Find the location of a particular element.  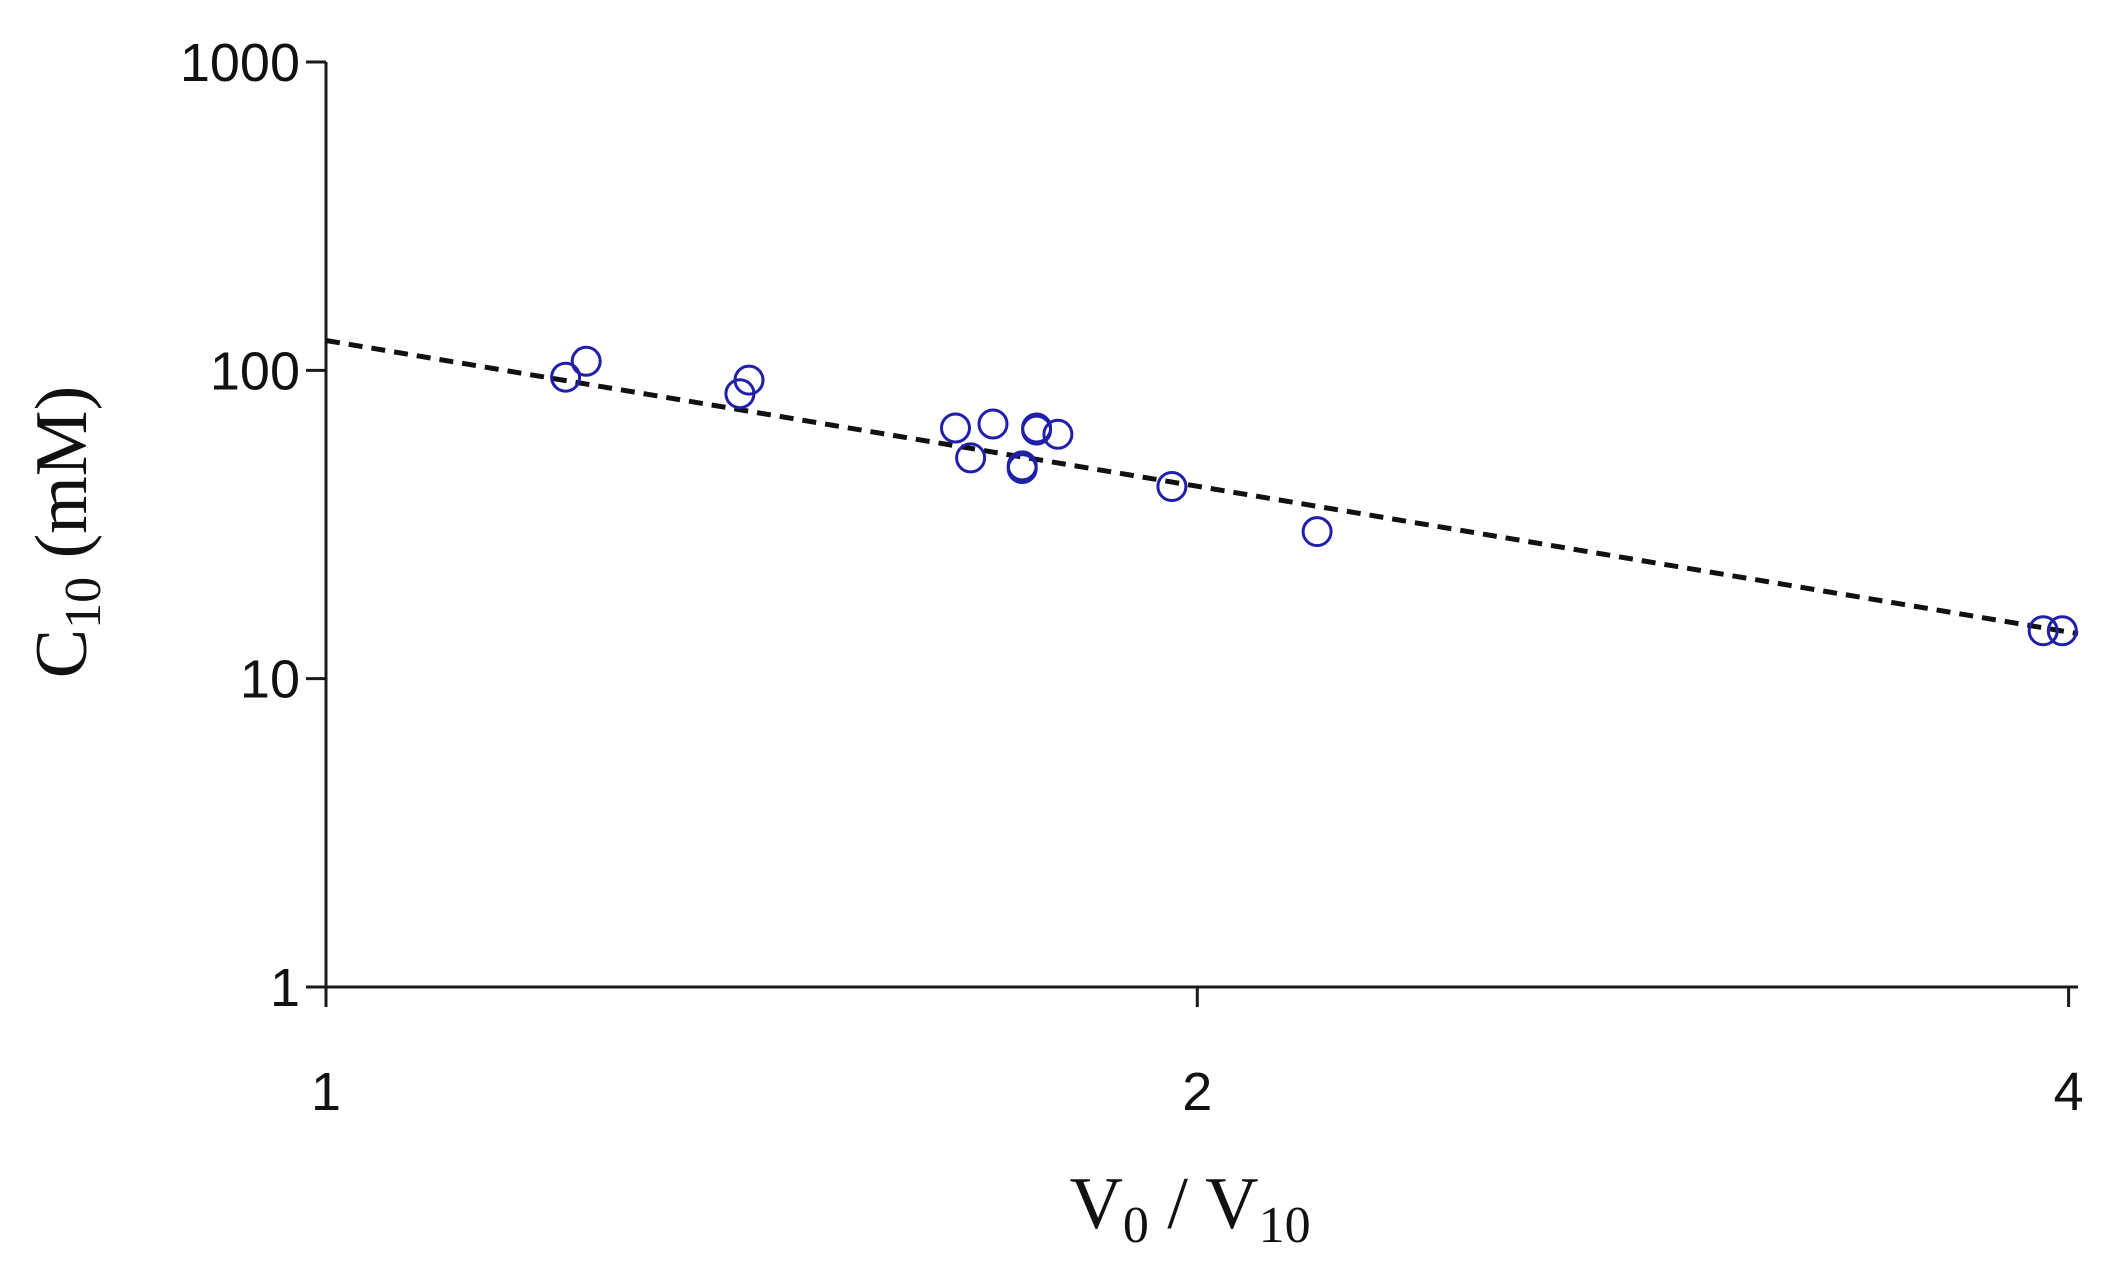

x-ticks: 1 2 4 is located at coordinates (1197, 1054).